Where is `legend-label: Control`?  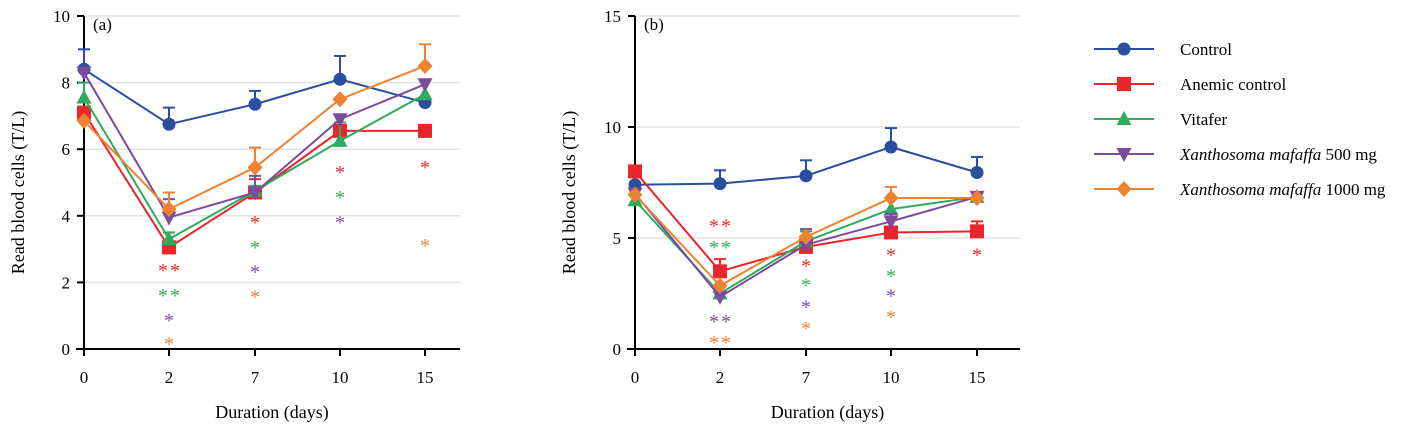
legend-label: Control is located at coordinates (1206, 49).